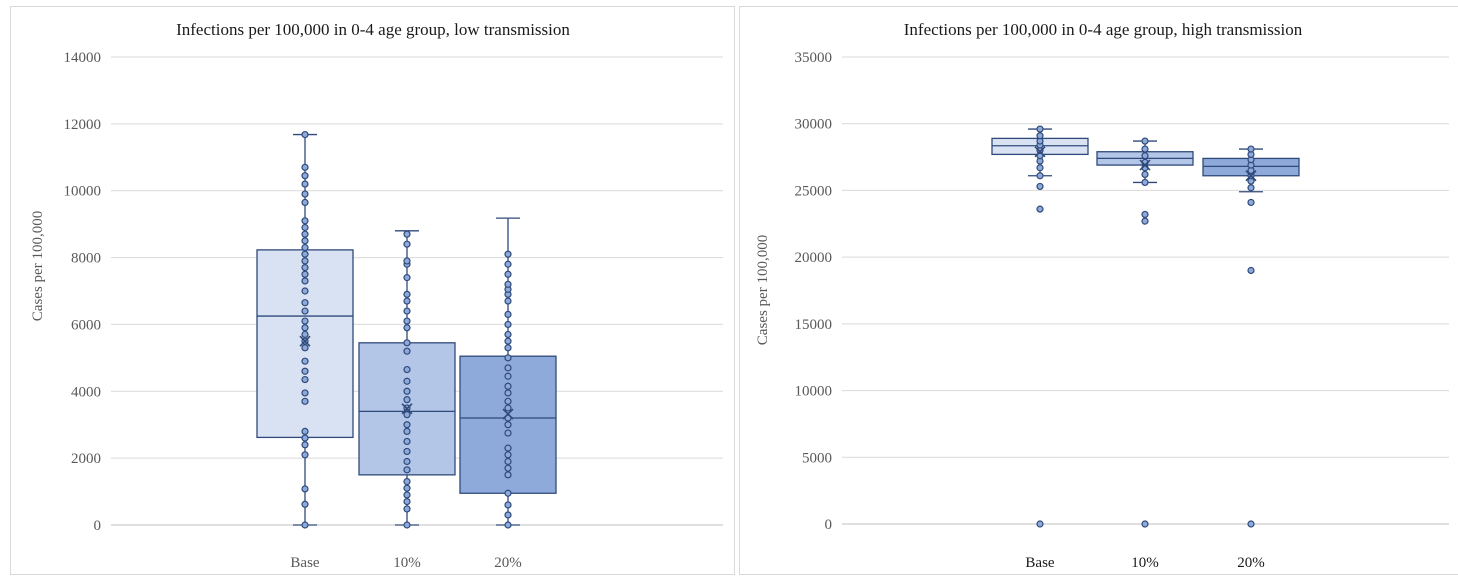 The width and height of the screenshot is (1458, 576). What do you see at coordinates (1040, 563) in the screenshot?
I see `category-label-base: Base` at bounding box center [1040, 563].